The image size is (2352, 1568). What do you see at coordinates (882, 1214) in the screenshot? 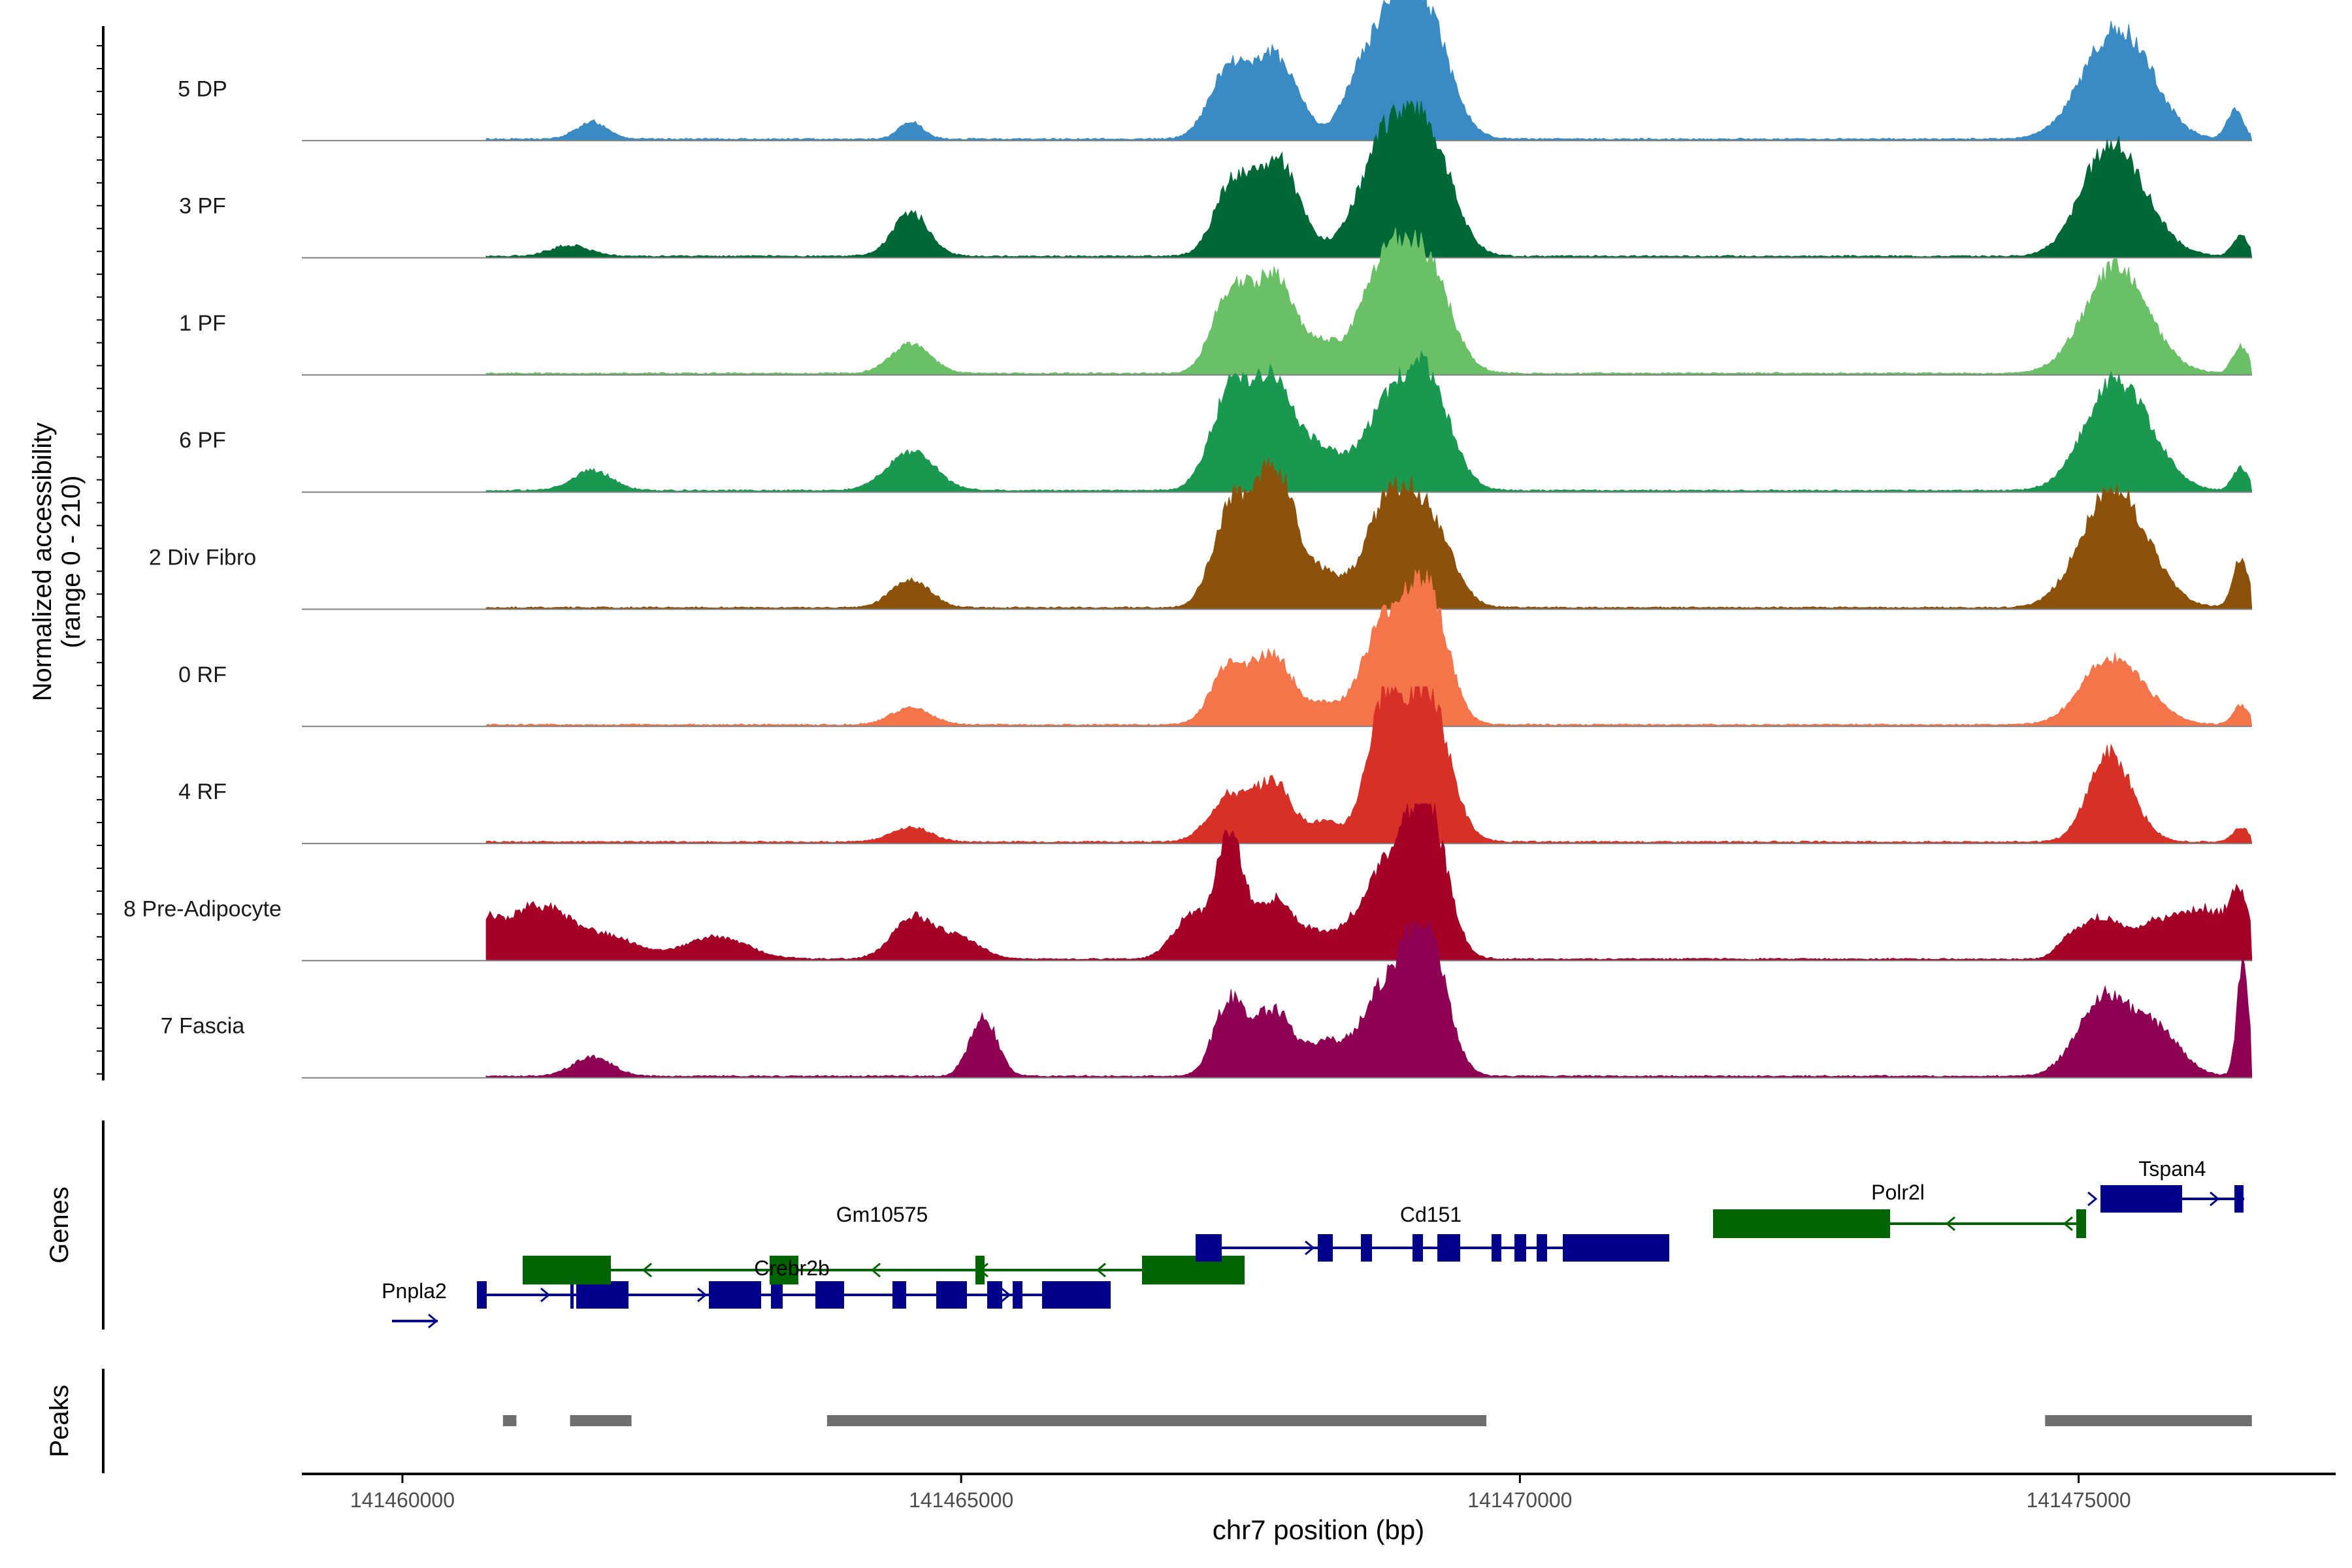
I see `gene-label: Gm10575` at bounding box center [882, 1214].